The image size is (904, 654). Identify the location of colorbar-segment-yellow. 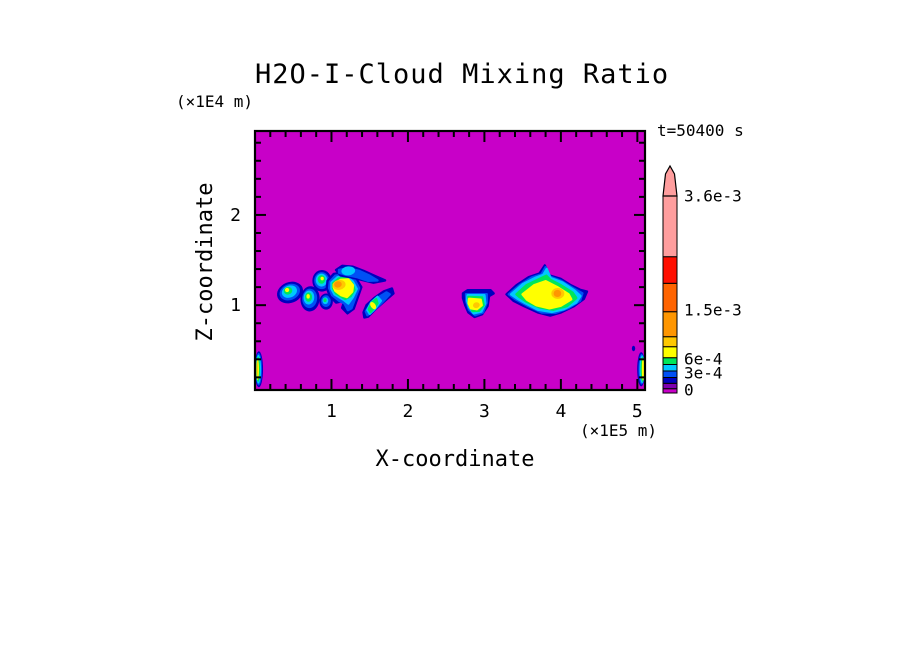
(670, 352).